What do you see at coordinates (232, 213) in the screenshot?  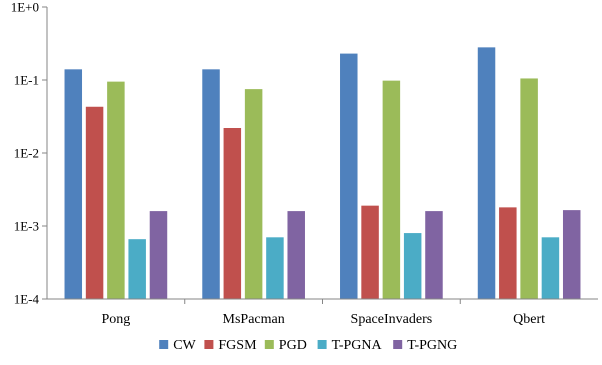 I see `bar-fgsm-mspacman` at bounding box center [232, 213].